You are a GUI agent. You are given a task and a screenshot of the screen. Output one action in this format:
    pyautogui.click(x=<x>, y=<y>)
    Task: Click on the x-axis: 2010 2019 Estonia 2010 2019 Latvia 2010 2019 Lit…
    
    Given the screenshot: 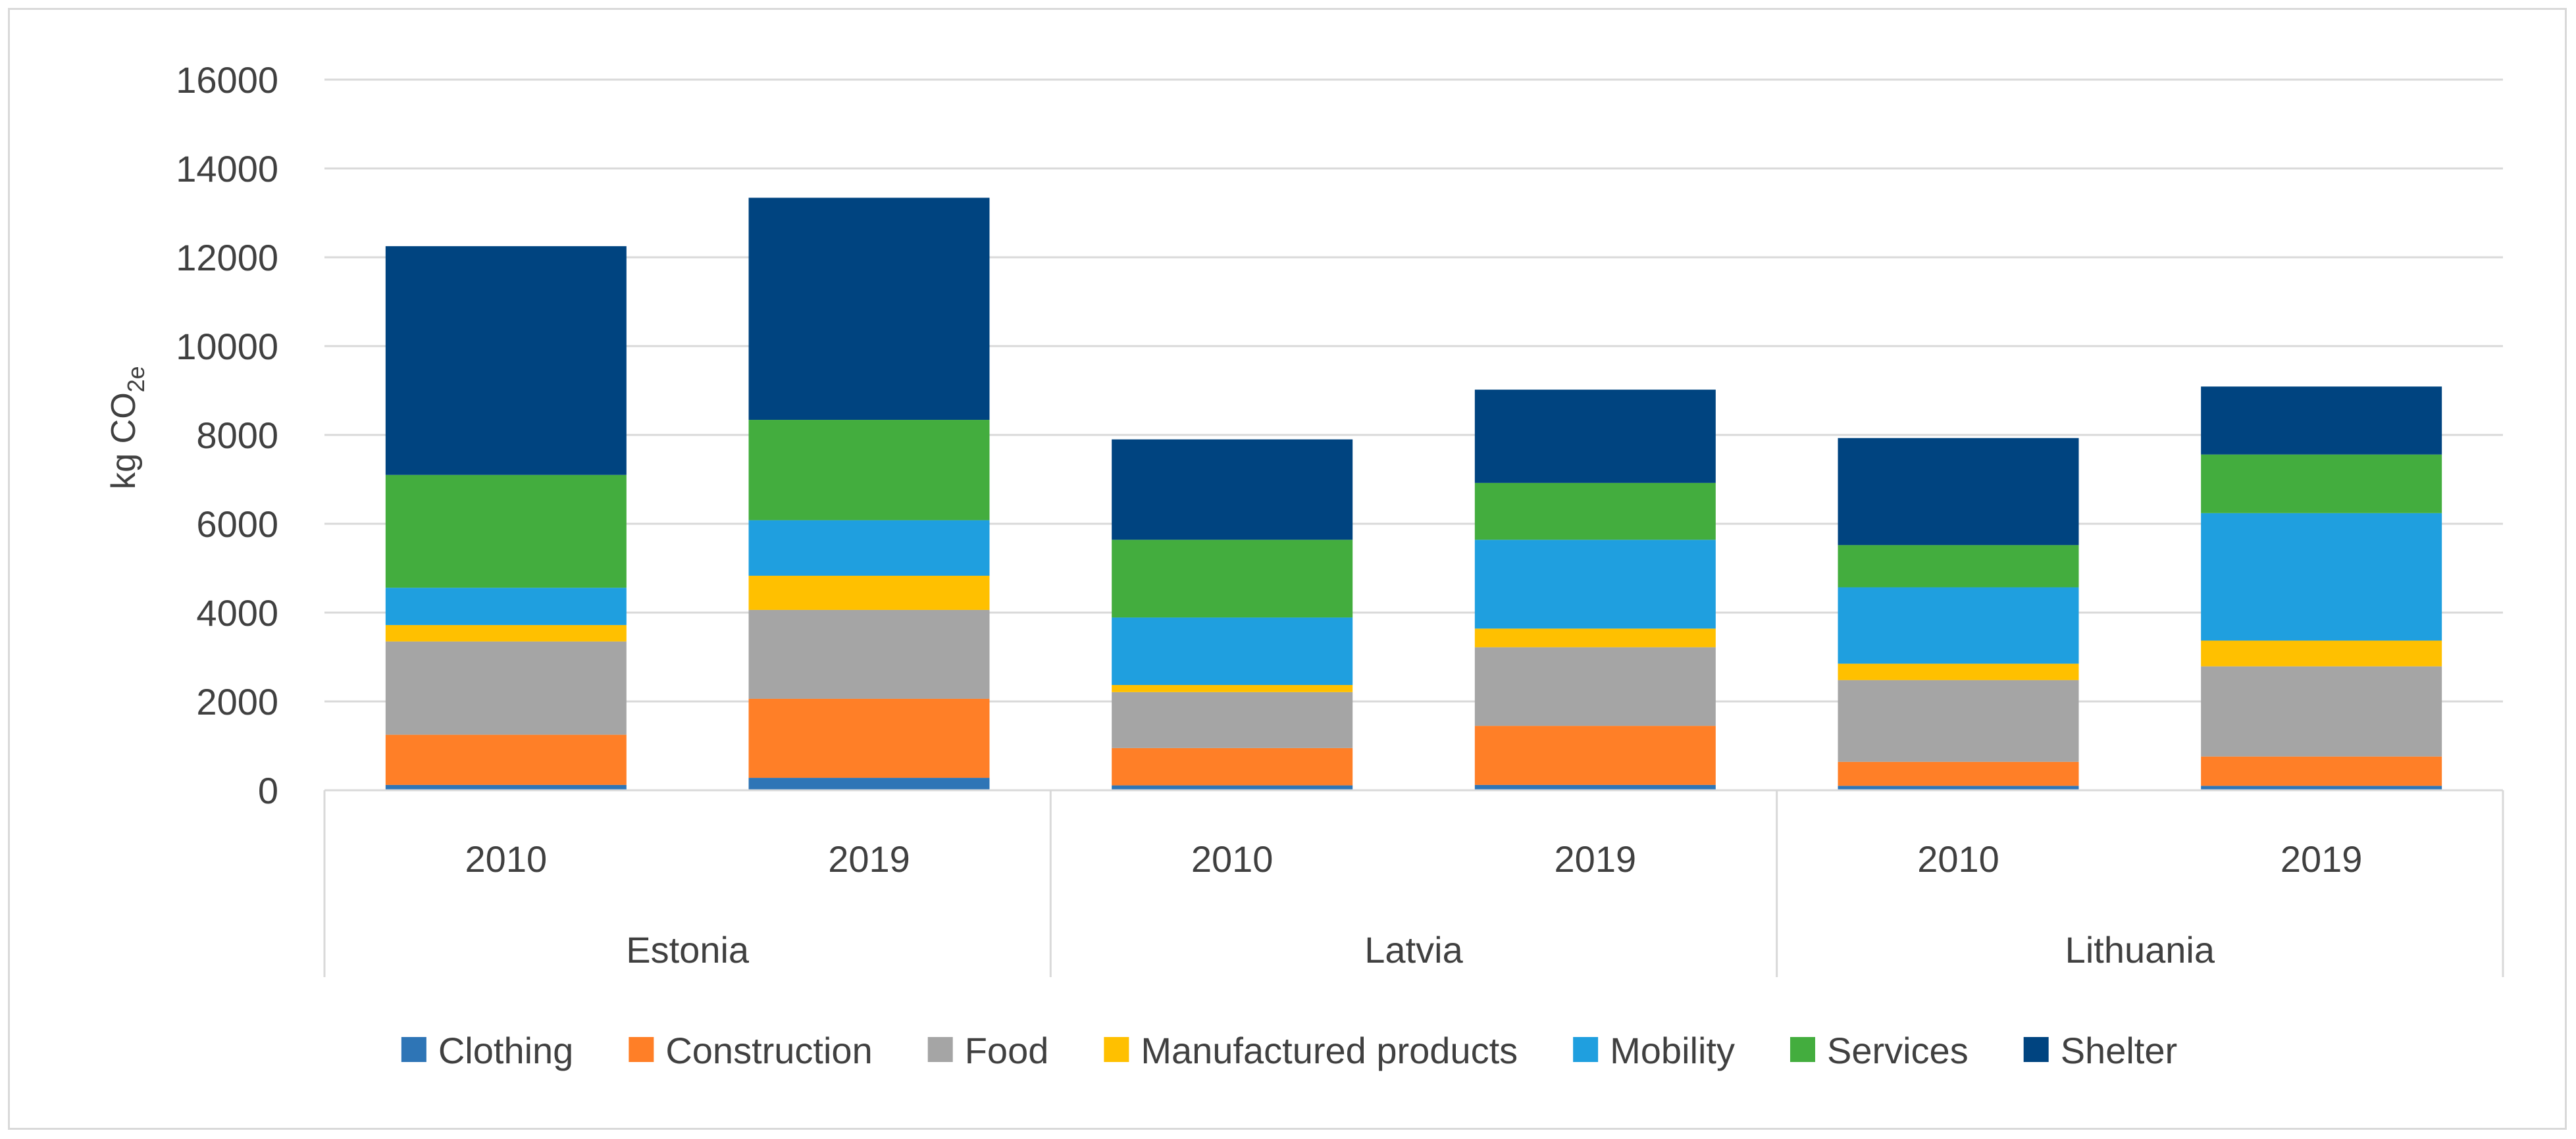 What is the action you would take?
    pyautogui.click(x=1413, y=883)
    